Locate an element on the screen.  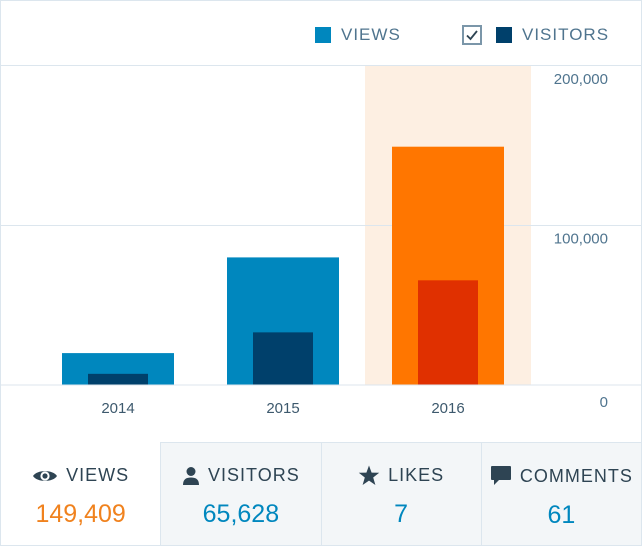
stat-tab-views: VIEWS 149,409 is located at coordinates (81, 493).